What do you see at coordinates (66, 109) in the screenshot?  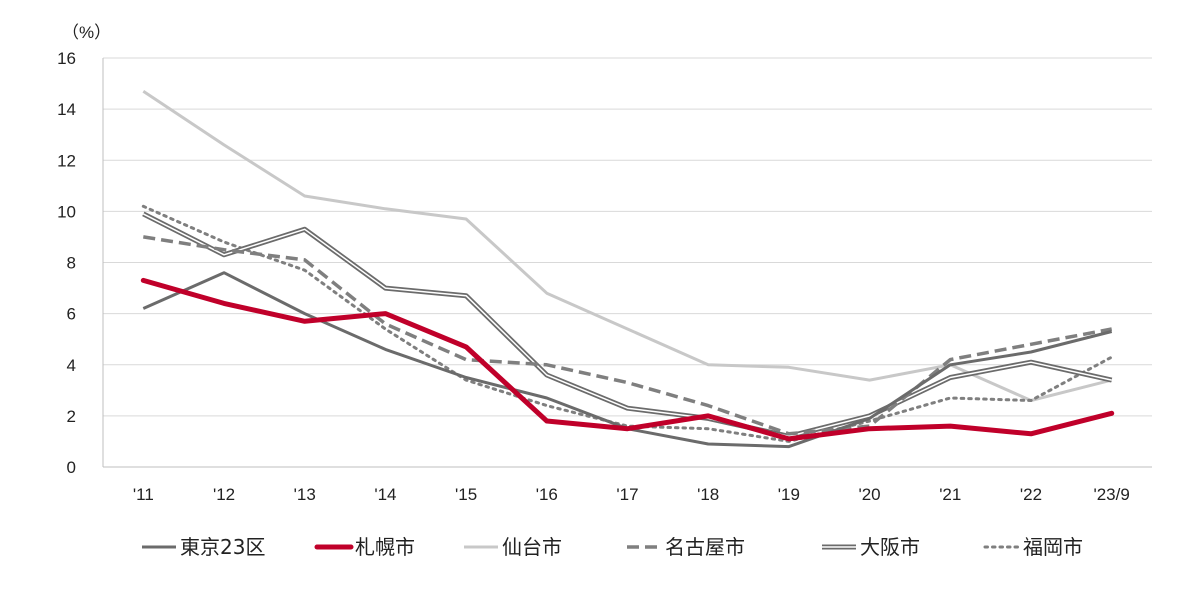 I see `y-tick-label: 14` at bounding box center [66, 109].